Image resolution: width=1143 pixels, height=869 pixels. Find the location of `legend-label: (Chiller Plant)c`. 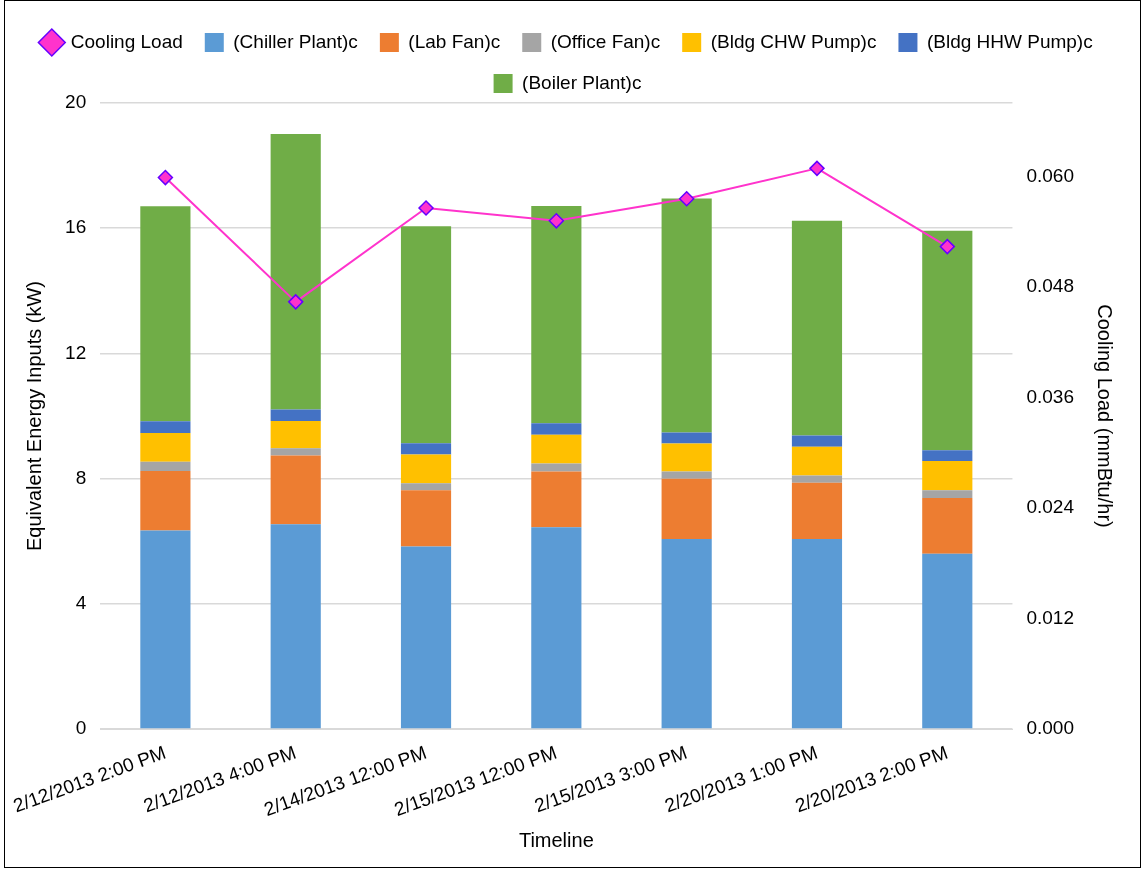

legend-label: (Chiller Plant)c is located at coordinates (295, 41).